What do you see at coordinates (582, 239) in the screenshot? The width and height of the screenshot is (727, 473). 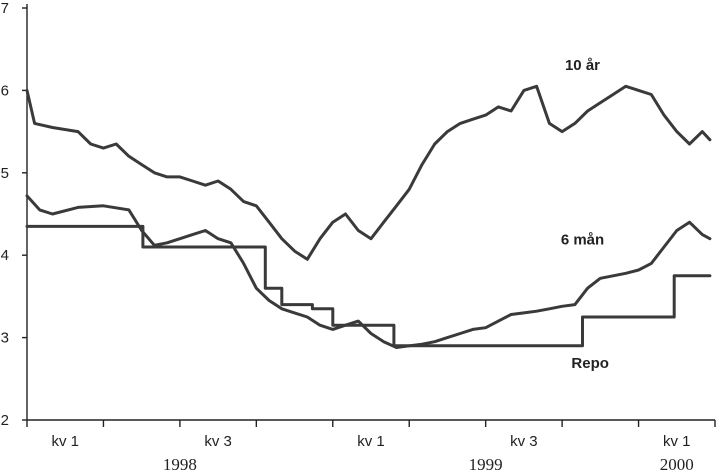 I see `series-label-6-mån: 6 mån` at bounding box center [582, 239].